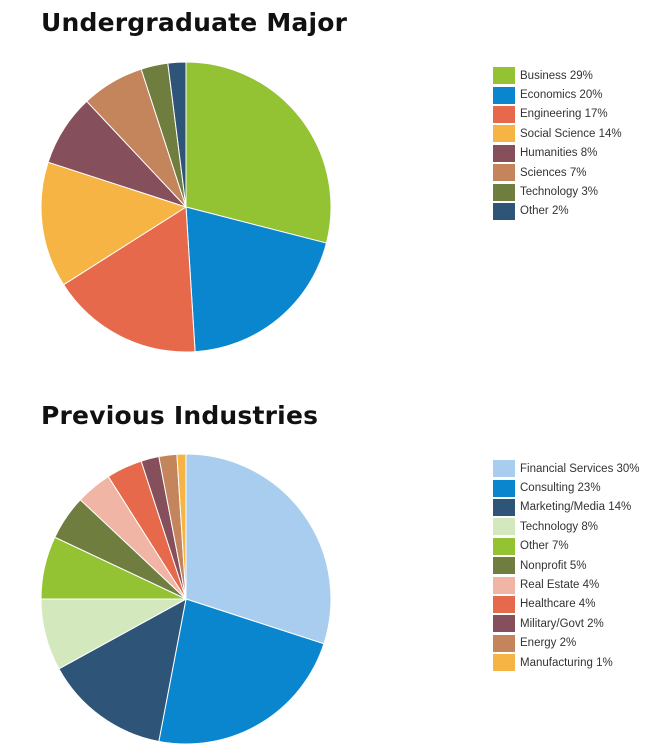 The height and width of the screenshot is (755, 660). What do you see at coordinates (258, 152) in the screenshot?
I see `pie-slice-business` at bounding box center [258, 152].